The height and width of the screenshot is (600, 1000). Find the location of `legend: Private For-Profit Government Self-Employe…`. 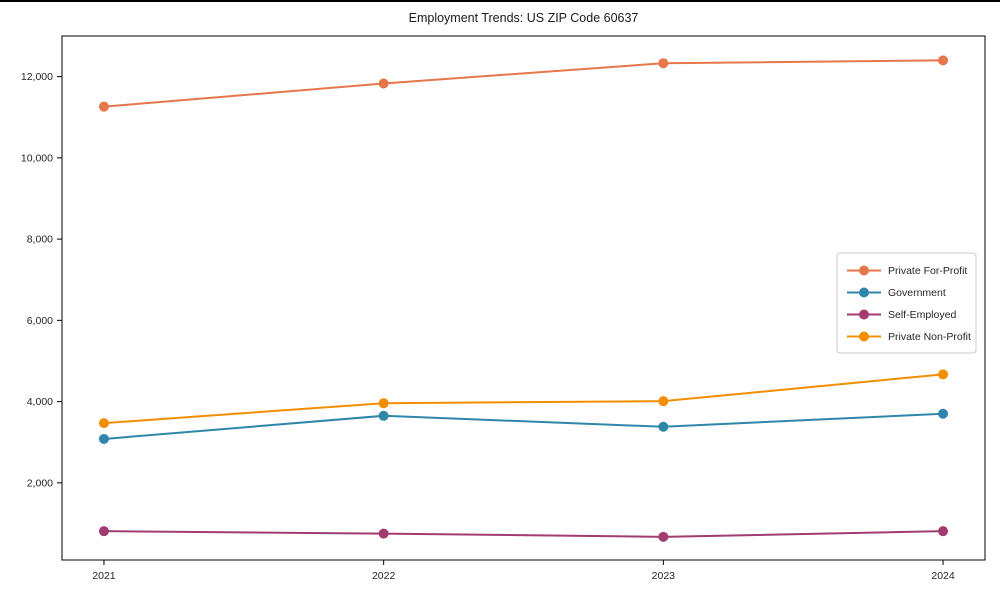

legend: Private For-Profit Government Self-Employe… is located at coordinates (906, 303).